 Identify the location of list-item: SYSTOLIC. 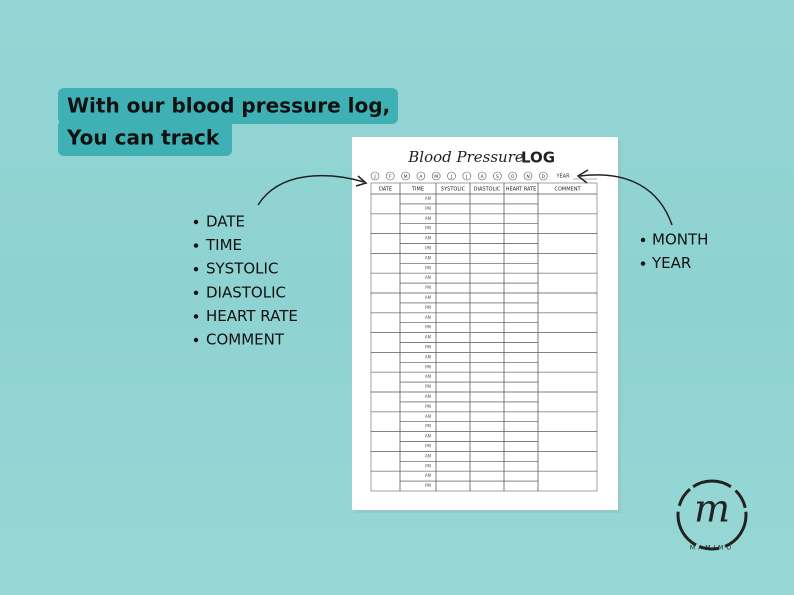
(242, 269).